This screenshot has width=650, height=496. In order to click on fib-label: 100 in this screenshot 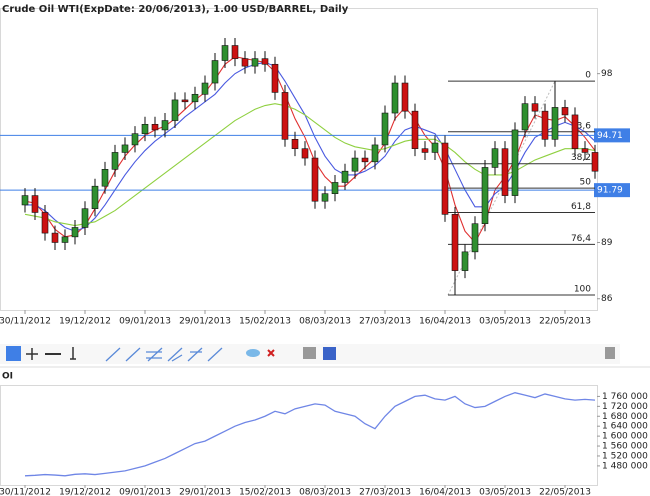, I will do `click(582, 289)`.